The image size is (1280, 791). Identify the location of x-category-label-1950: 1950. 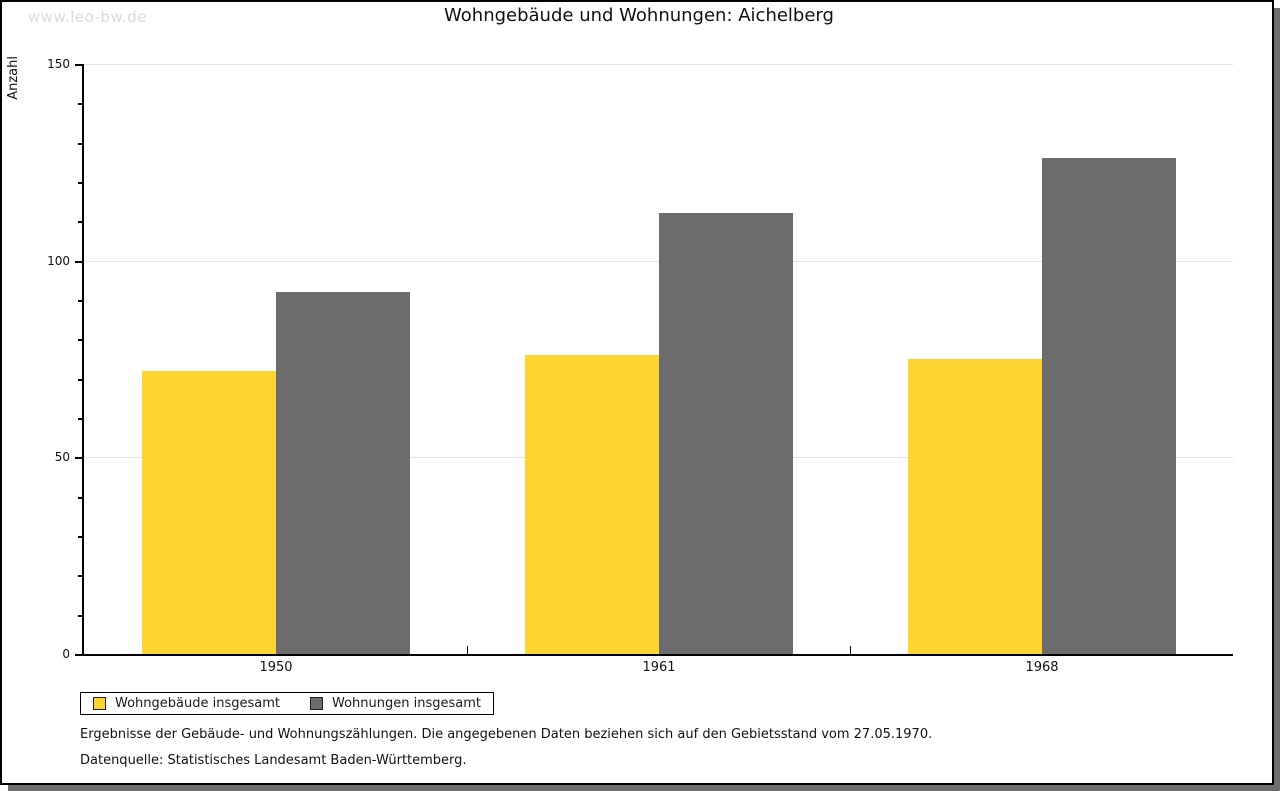
(276, 667).